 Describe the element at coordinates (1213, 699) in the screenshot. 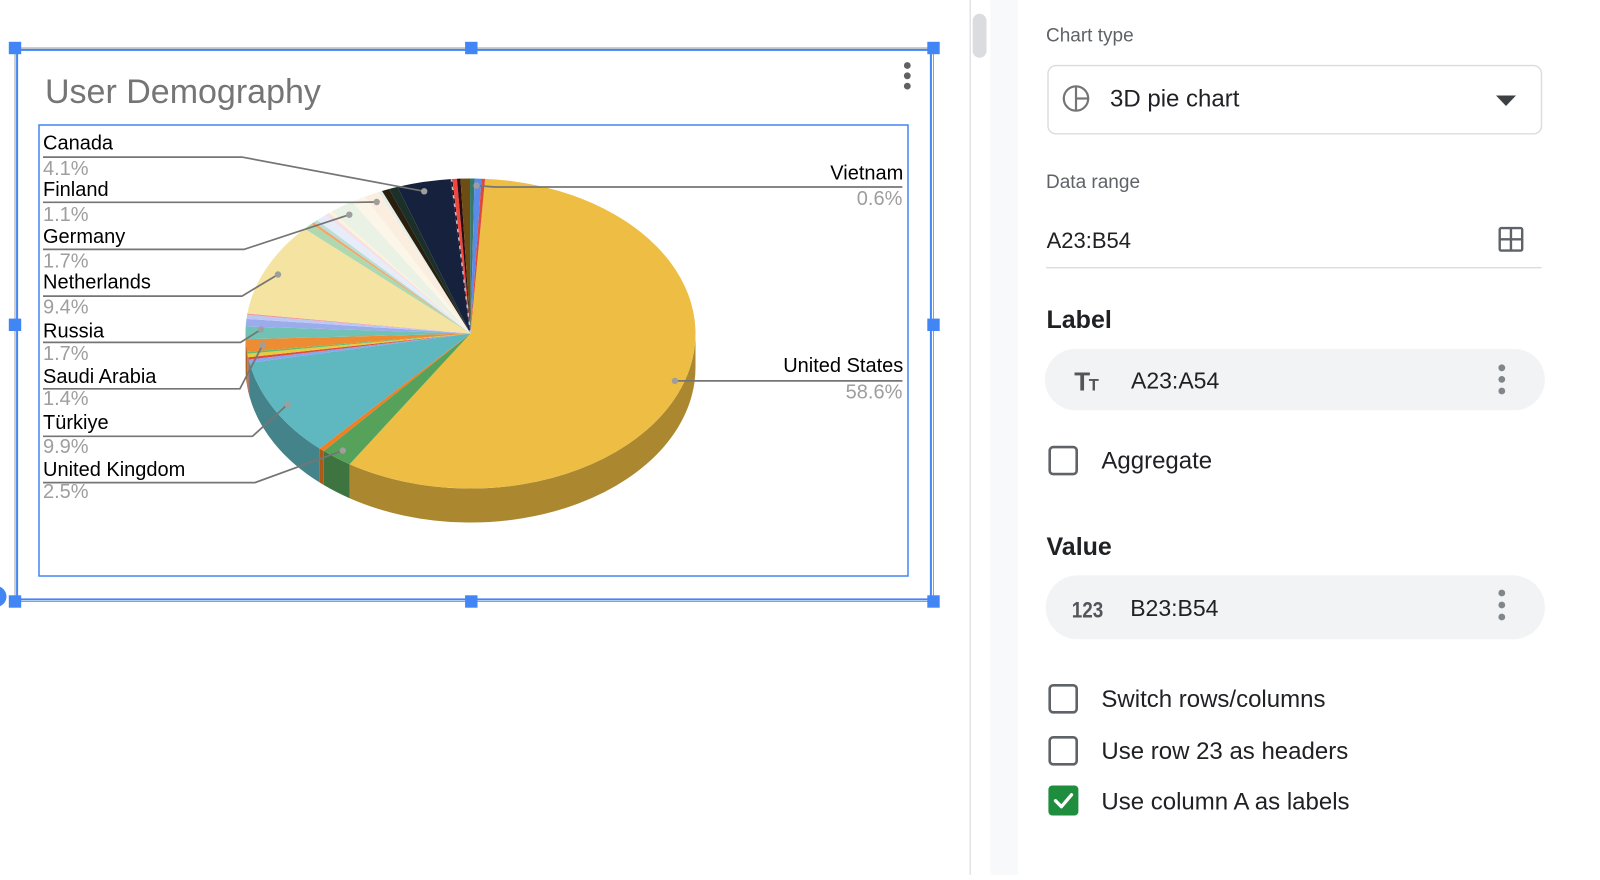

I see `svg-text: Switch rows/columns` at that location.